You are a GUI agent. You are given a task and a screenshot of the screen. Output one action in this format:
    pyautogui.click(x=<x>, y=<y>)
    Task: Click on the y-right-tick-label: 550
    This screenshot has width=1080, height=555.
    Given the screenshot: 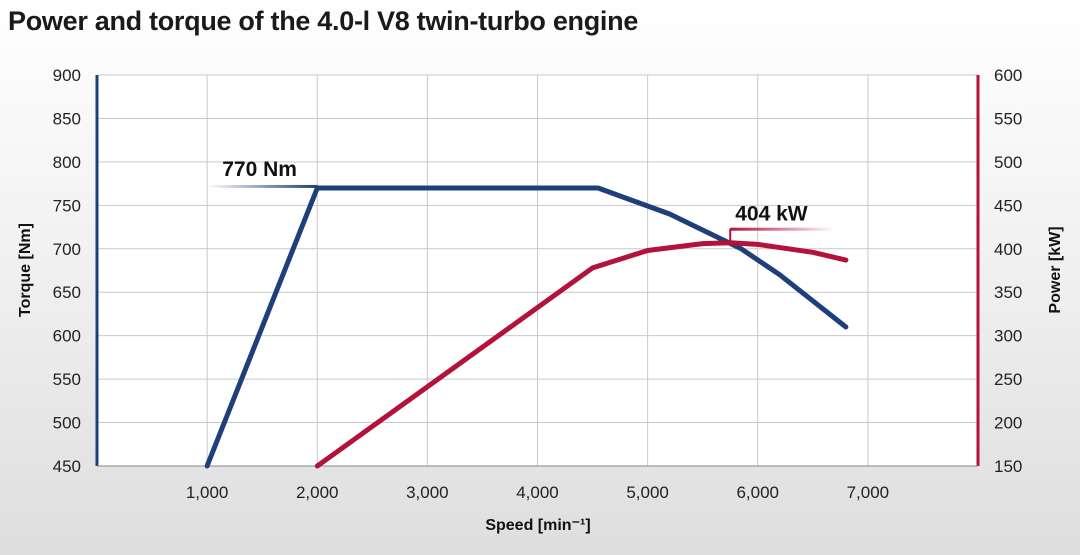 What is the action you would take?
    pyautogui.click(x=1008, y=118)
    